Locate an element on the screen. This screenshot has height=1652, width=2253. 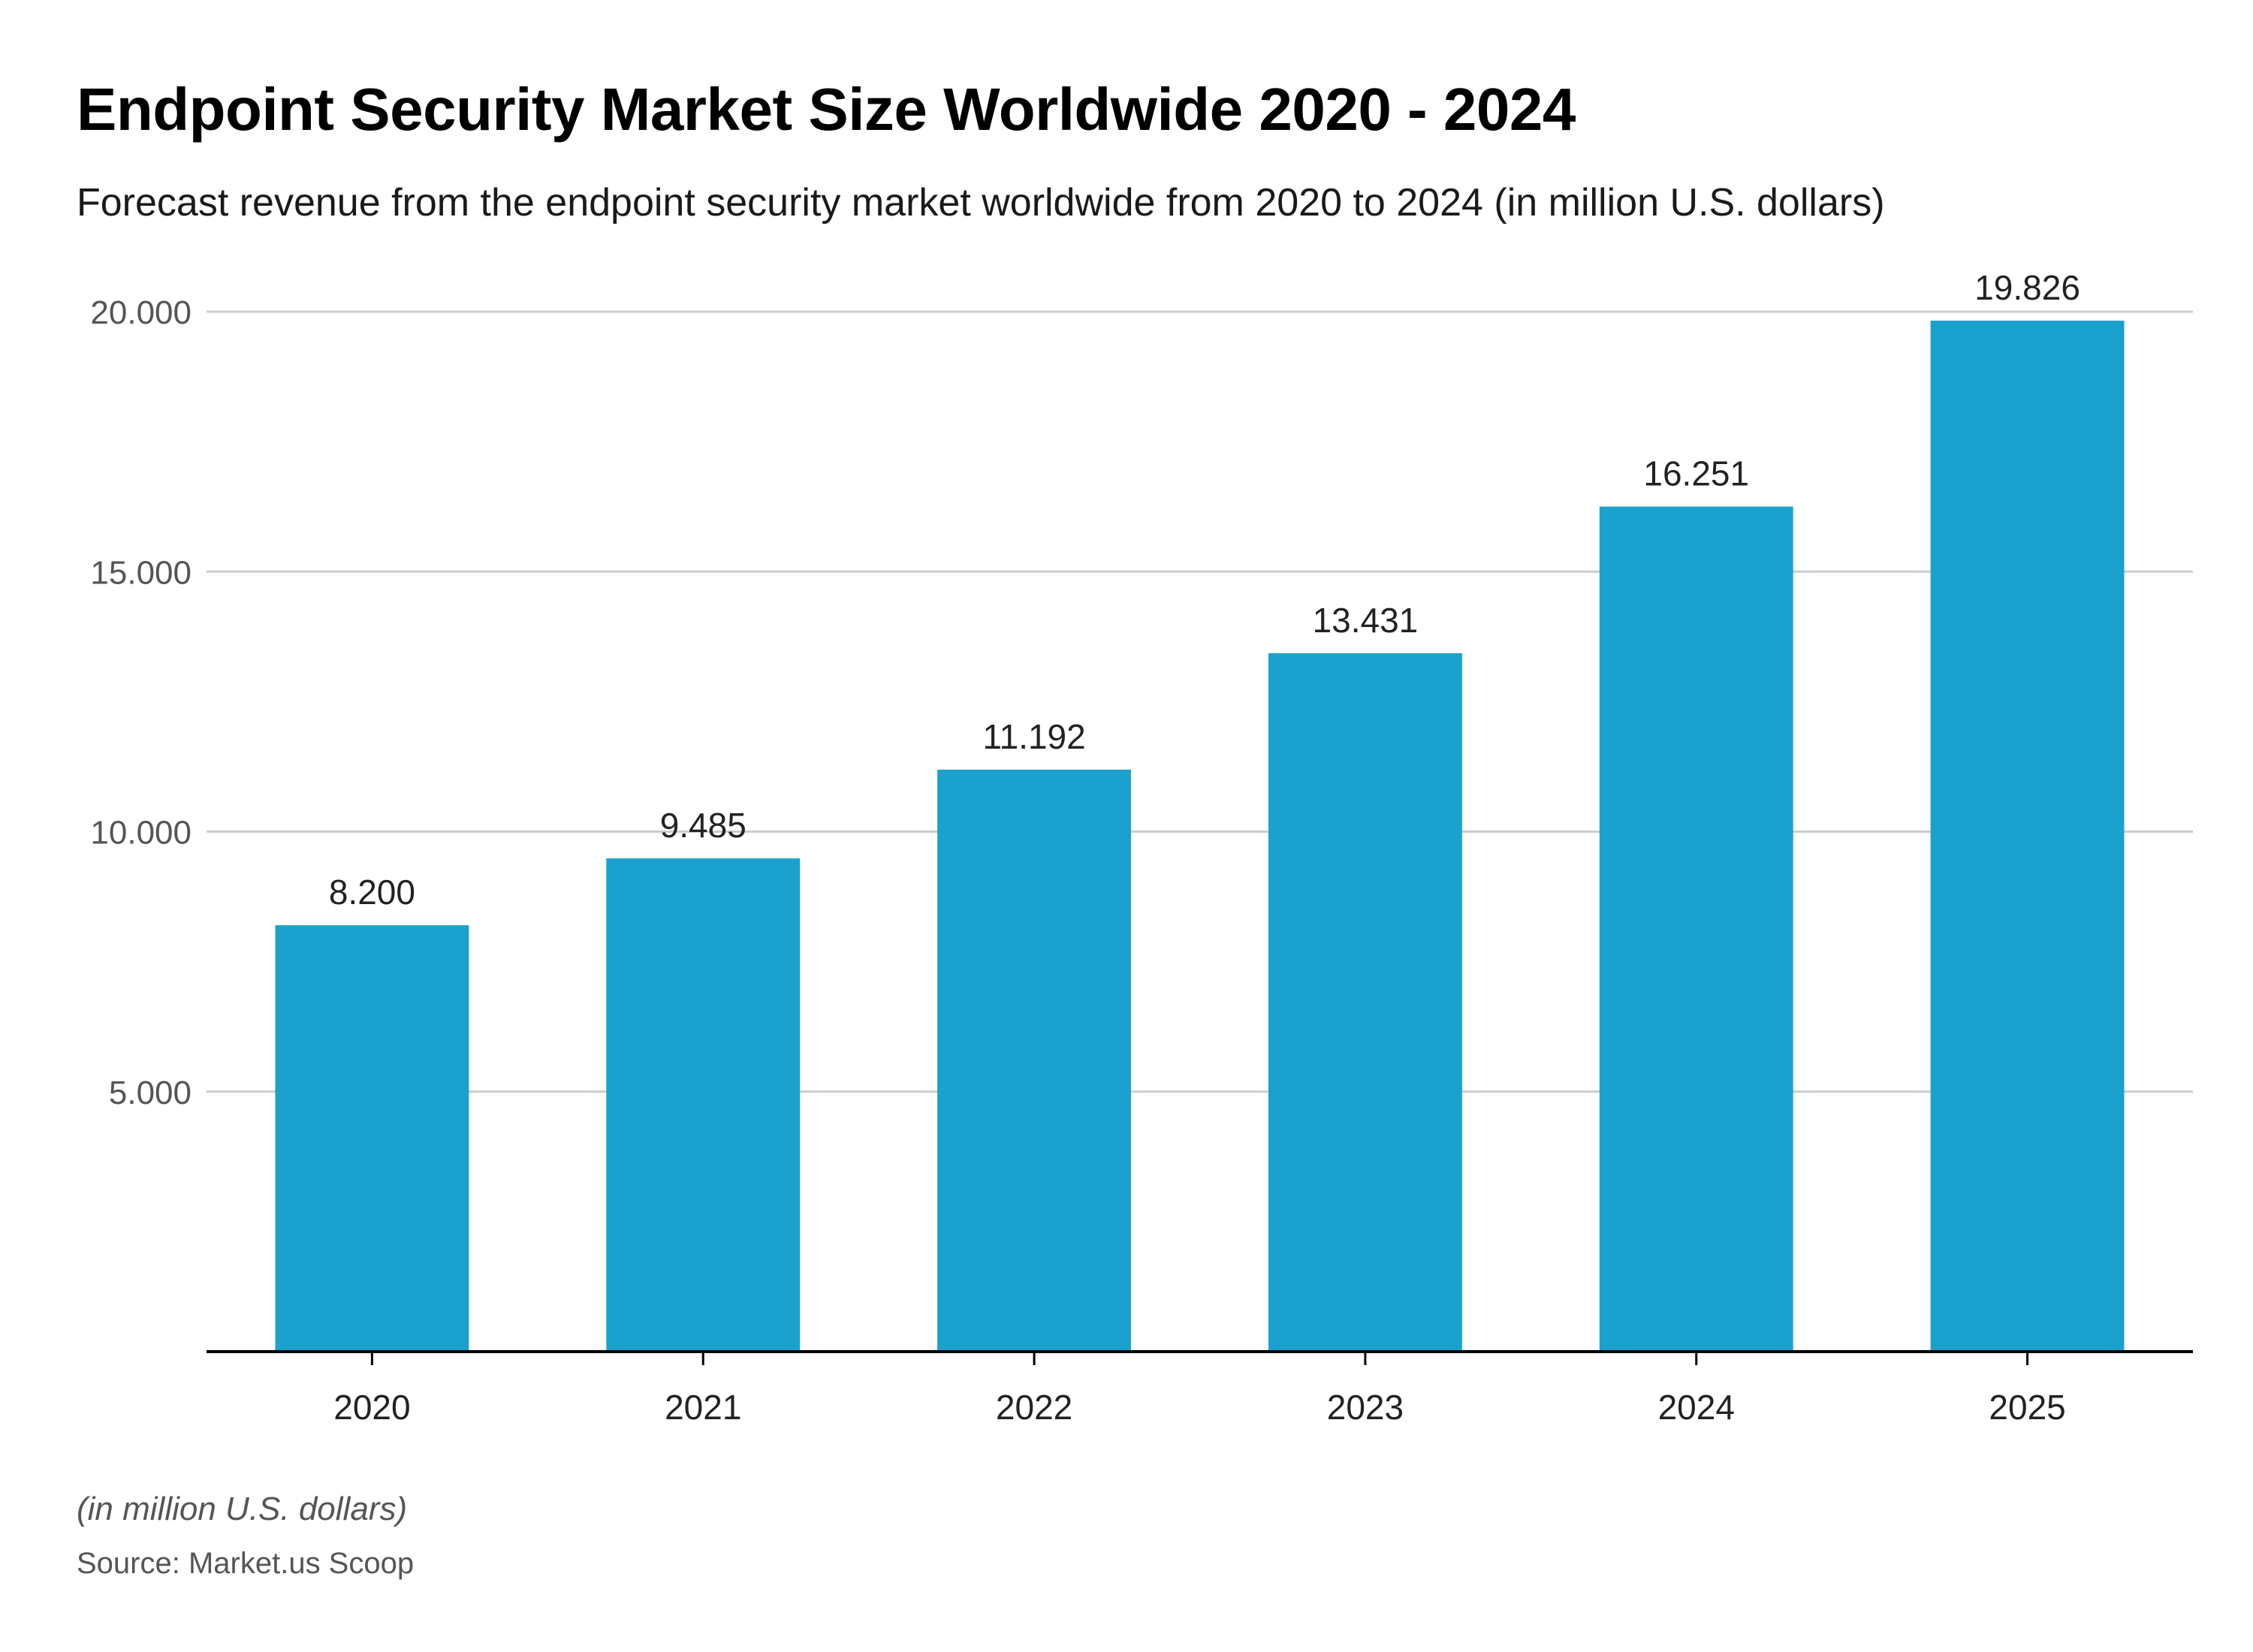
y-tick-label: 5.000 is located at coordinates (150, 1093).